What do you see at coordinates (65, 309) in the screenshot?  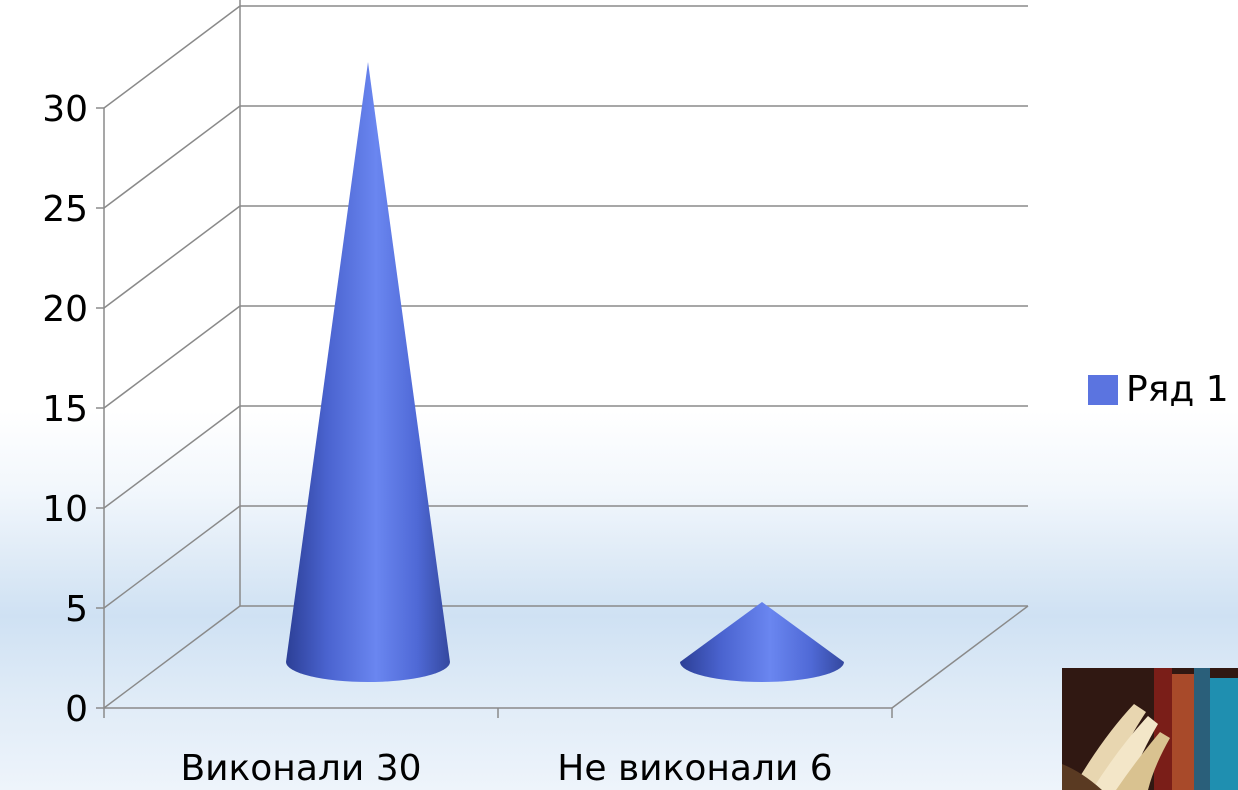 I see `y-tick-label: 20` at bounding box center [65, 309].